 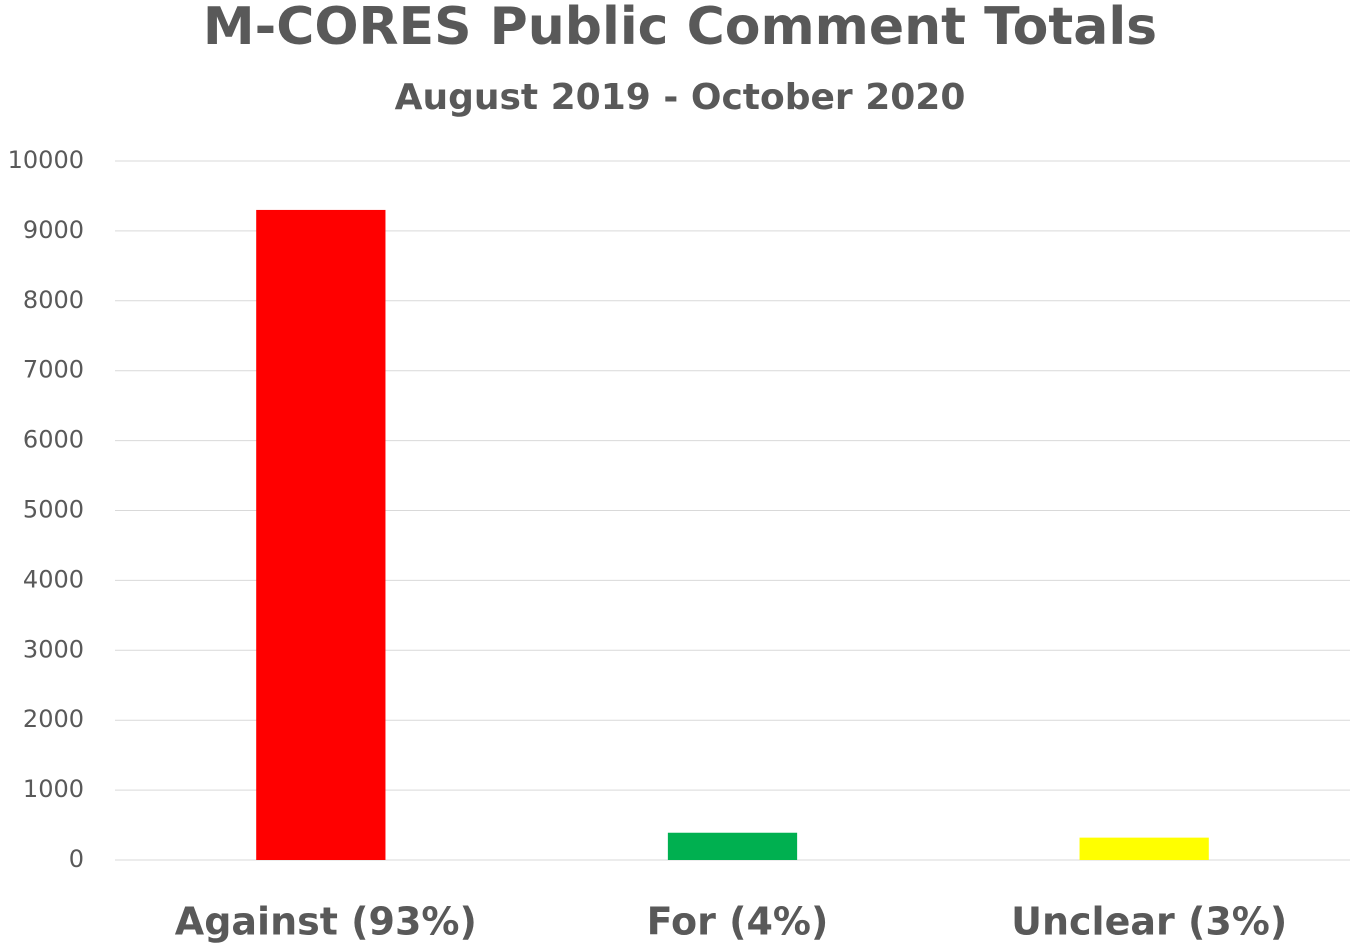 I want to click on y-tick-label: 4000, so click(x=53, y=579).